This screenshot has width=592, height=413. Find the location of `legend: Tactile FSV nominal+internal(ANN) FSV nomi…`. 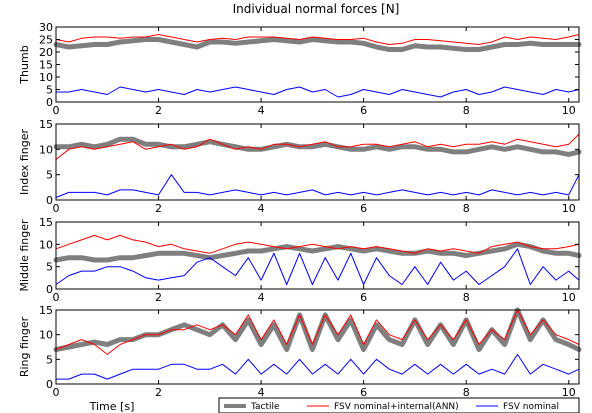

legend: Tactile FSV nominal+internal(ANN) FSV nomi… is located at coordinates (399, 405).